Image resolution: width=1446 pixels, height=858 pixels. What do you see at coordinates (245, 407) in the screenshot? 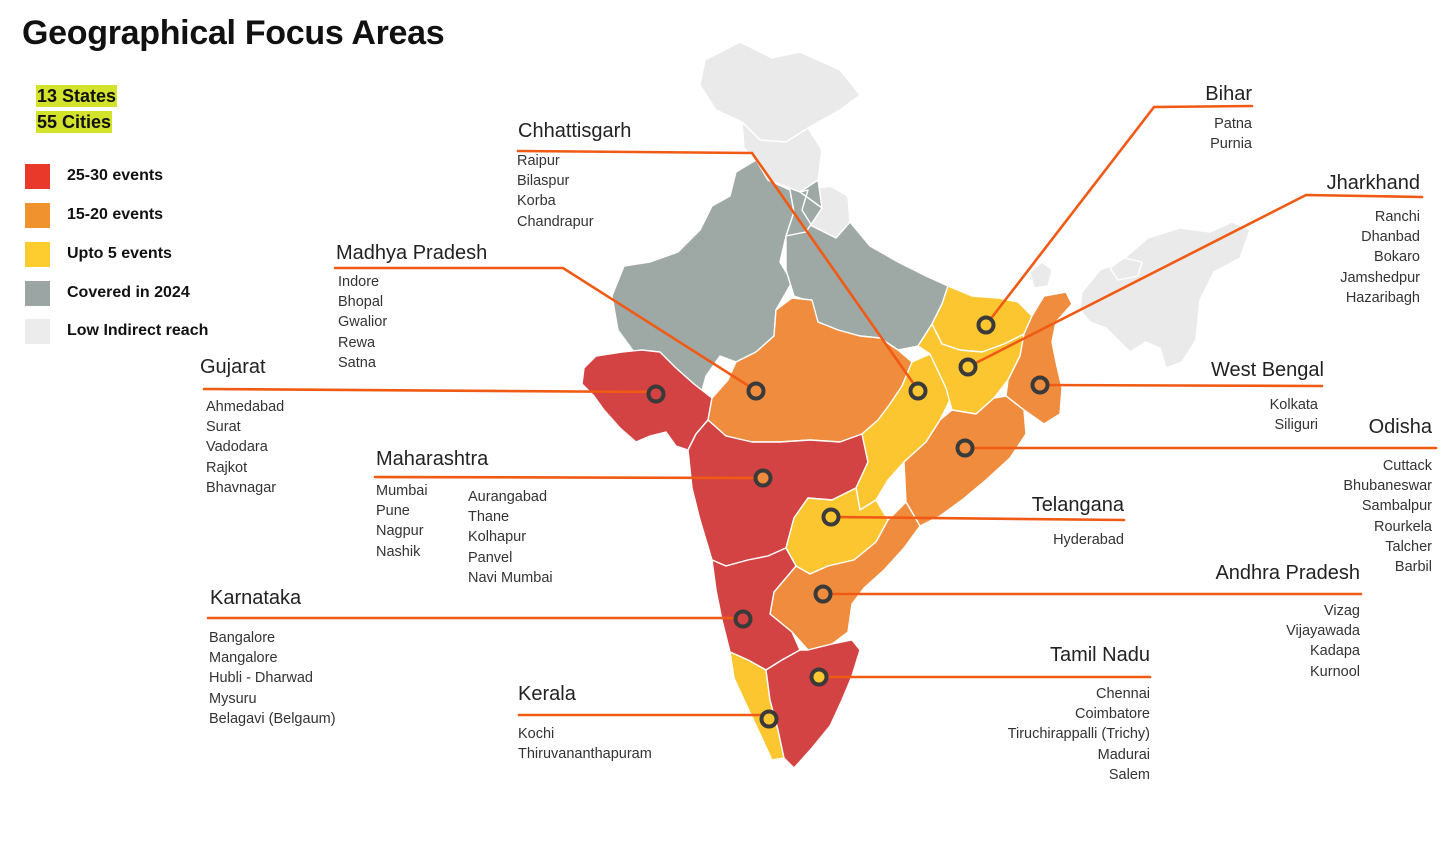
I see `city-item: Ahmedabad` at bounding box center [245, 407].